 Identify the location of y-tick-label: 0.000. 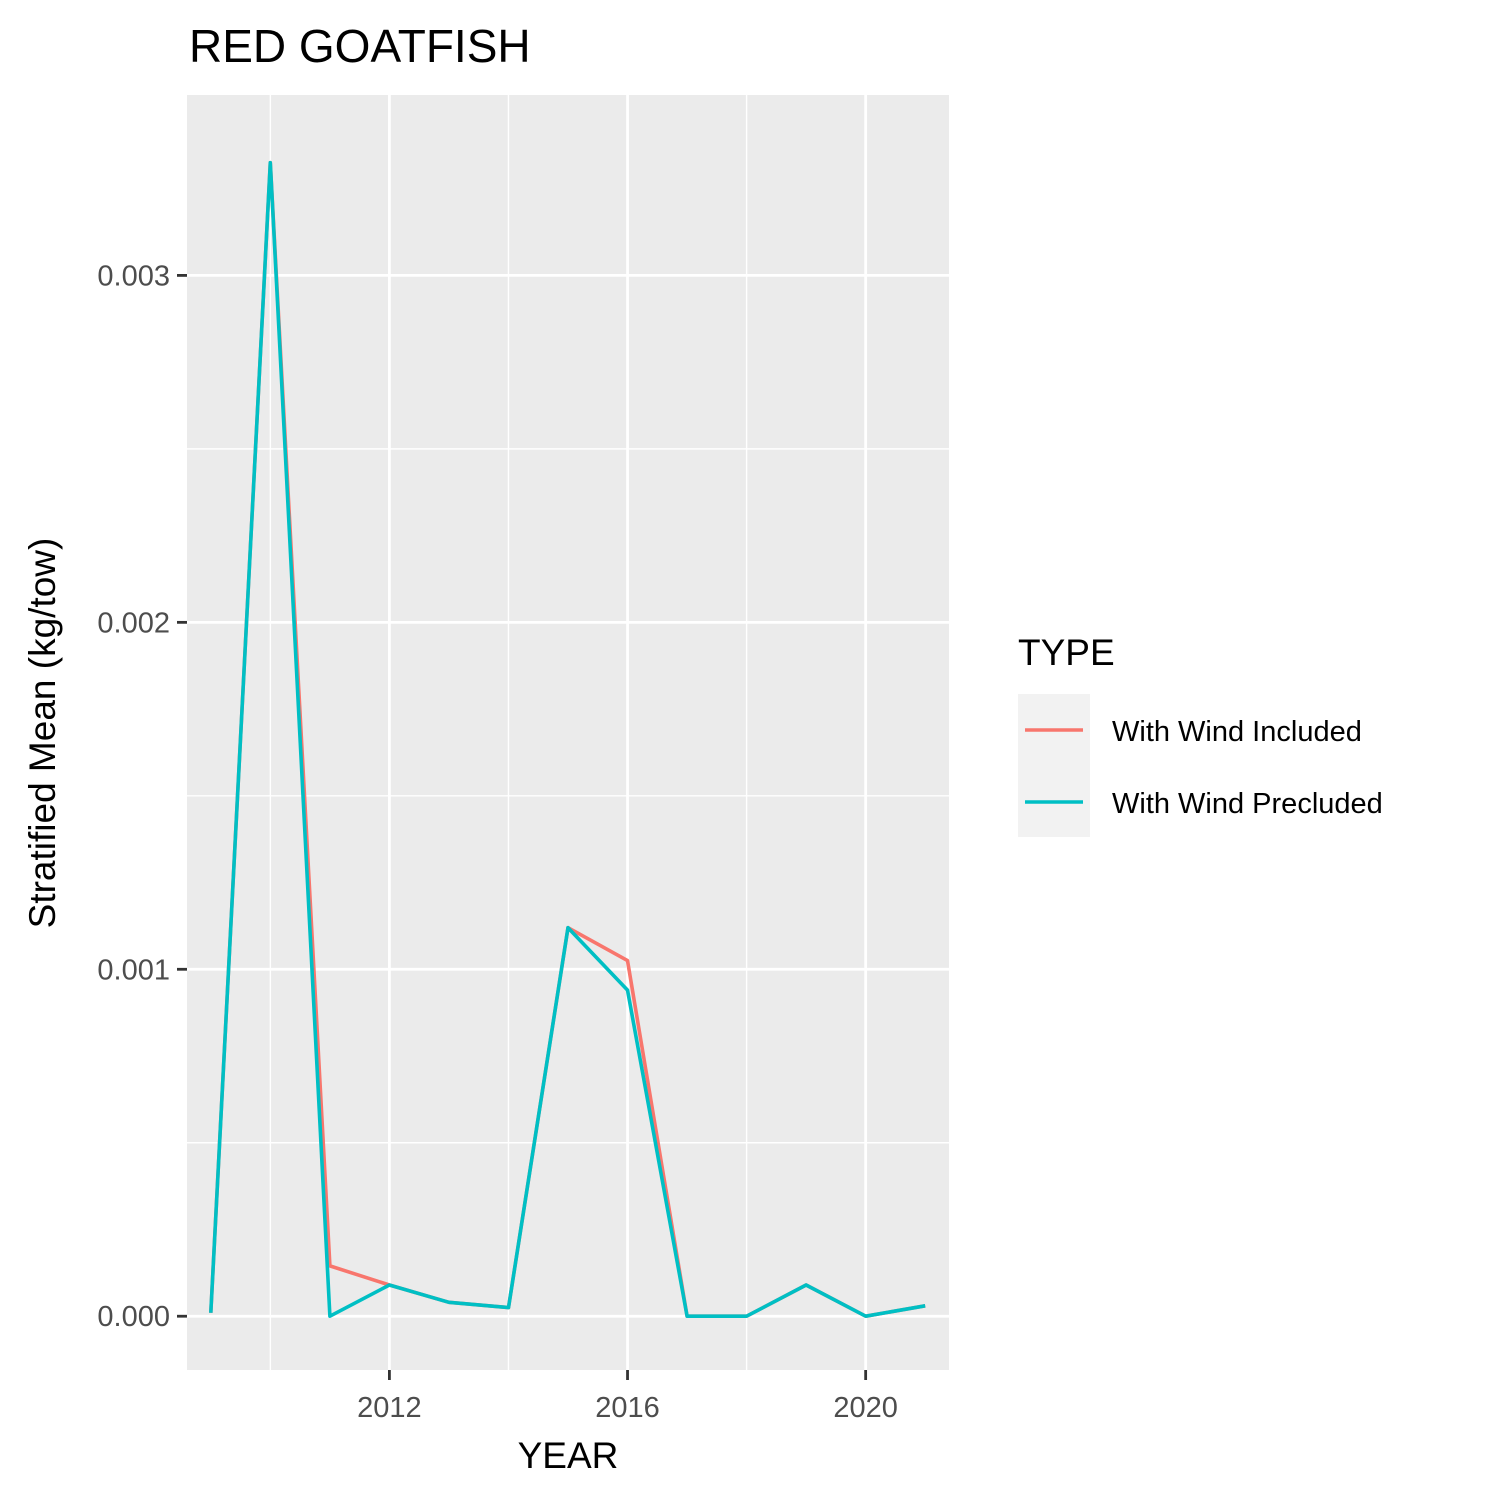
(133, 1317).